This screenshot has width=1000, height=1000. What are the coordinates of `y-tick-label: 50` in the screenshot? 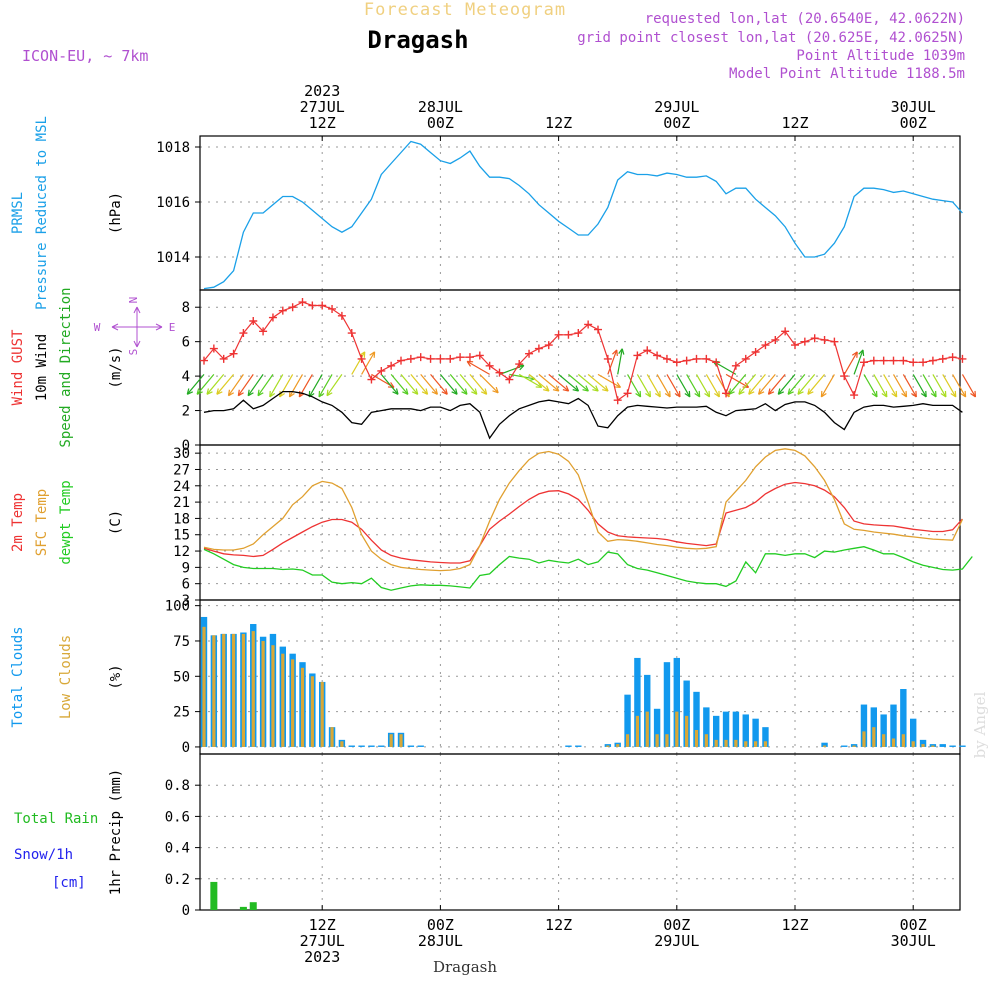 It's located at (181, 677).